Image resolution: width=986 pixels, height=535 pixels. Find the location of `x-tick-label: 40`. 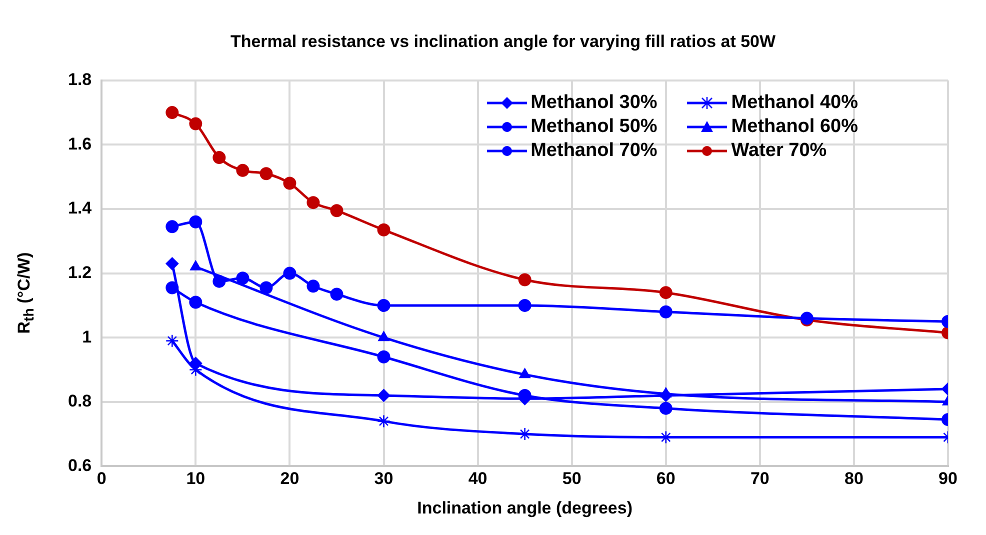

x-tick-label: 40 is located at coordinates (478, 478).